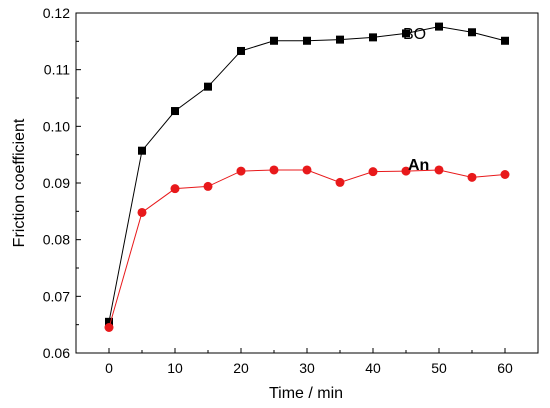 This screenshot has height=408, width=550. Describe the element at coordinates (505, 368) in the screenshot. I see `x-tick-label: 60` at that location.